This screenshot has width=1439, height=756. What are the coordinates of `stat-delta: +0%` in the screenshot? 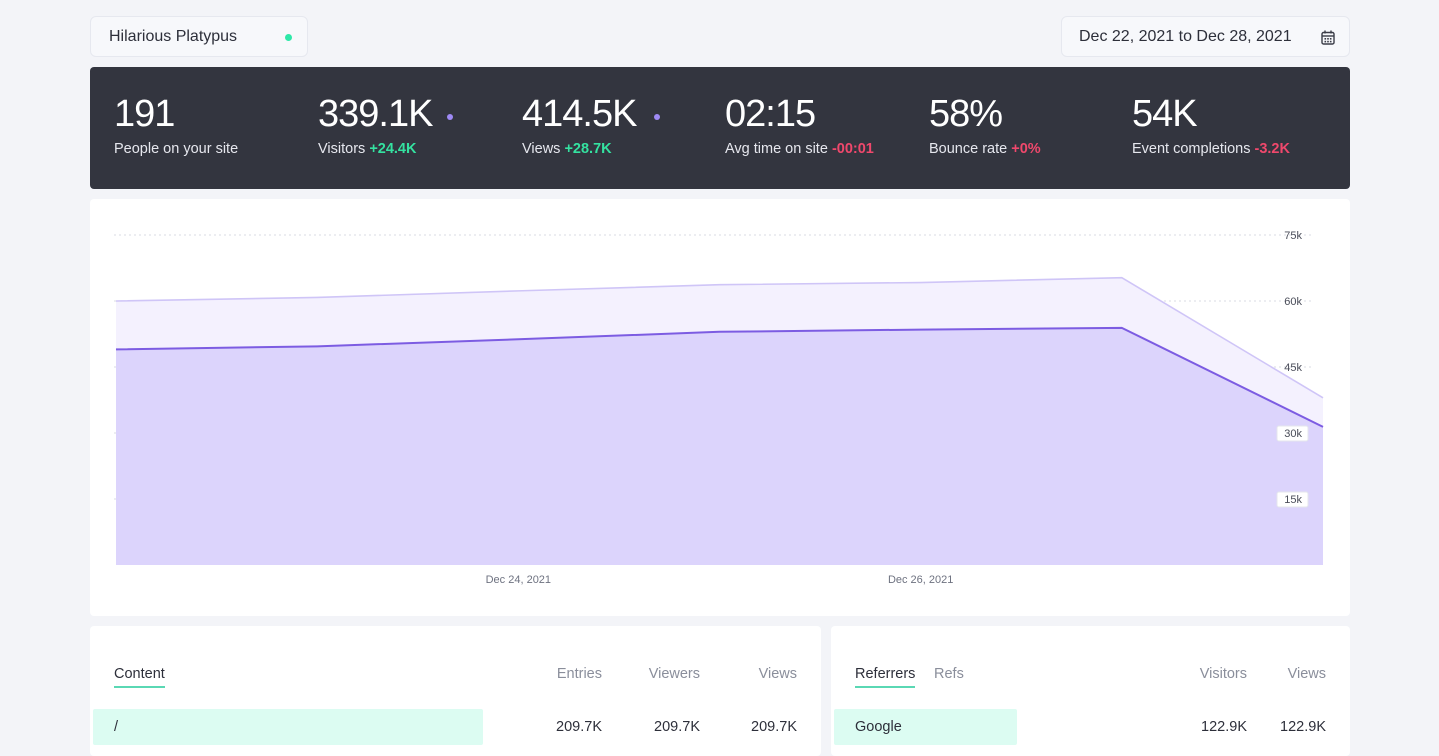 It's located at (1025, 149).